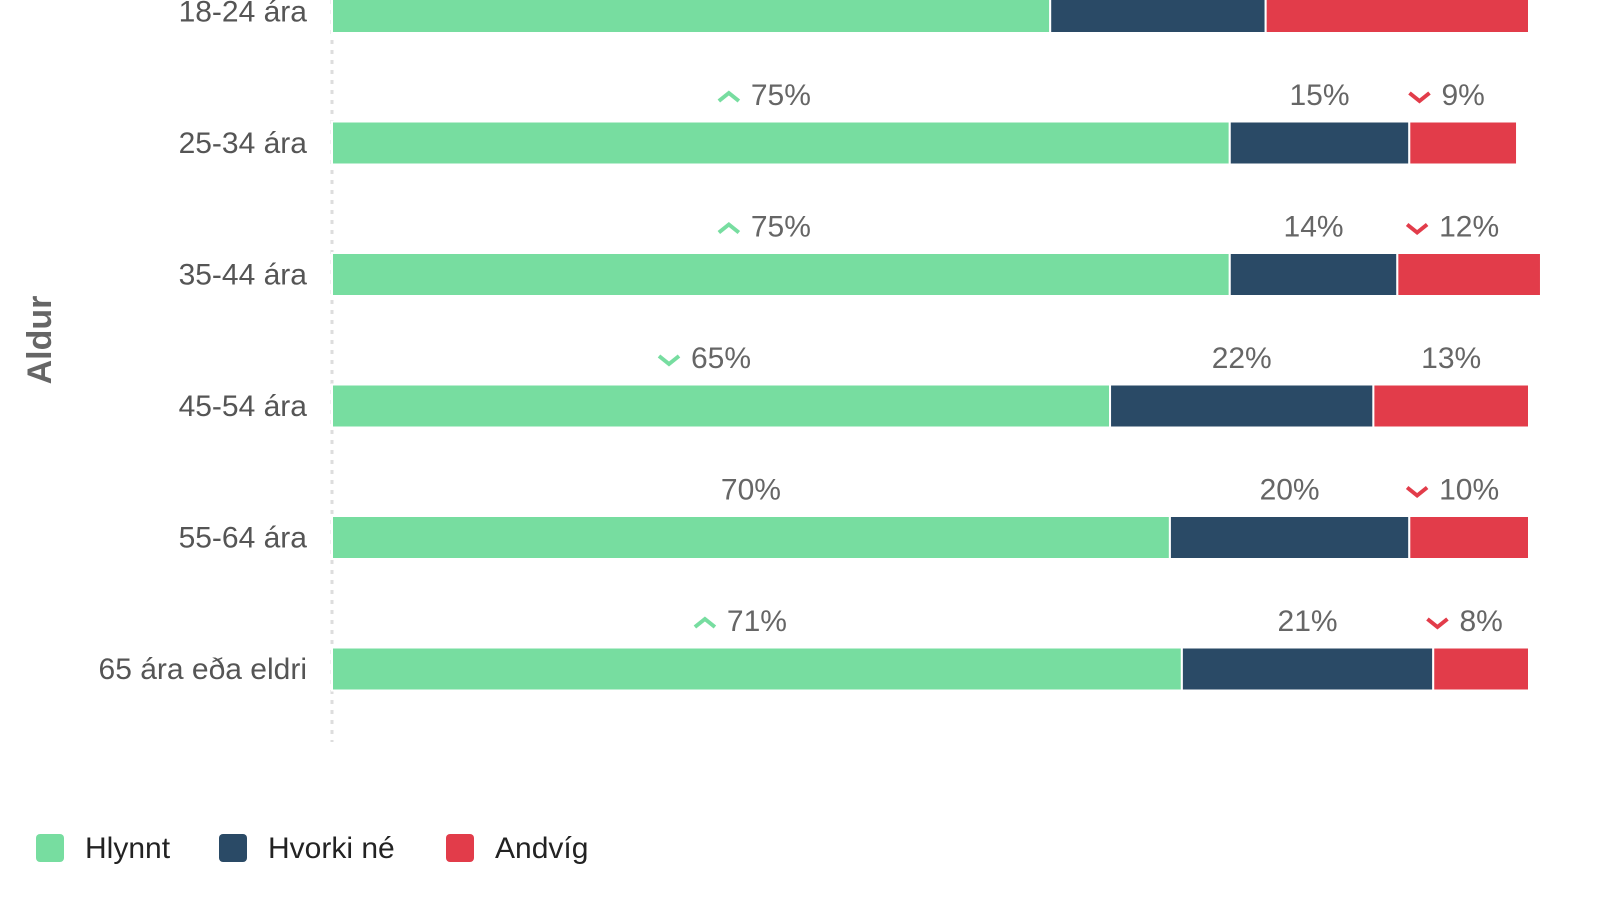 The image size is (1600, 900). Describe the element at coordinates (243, 274) in the screenshot. I see `category-label: 35-44 ára` at that location.